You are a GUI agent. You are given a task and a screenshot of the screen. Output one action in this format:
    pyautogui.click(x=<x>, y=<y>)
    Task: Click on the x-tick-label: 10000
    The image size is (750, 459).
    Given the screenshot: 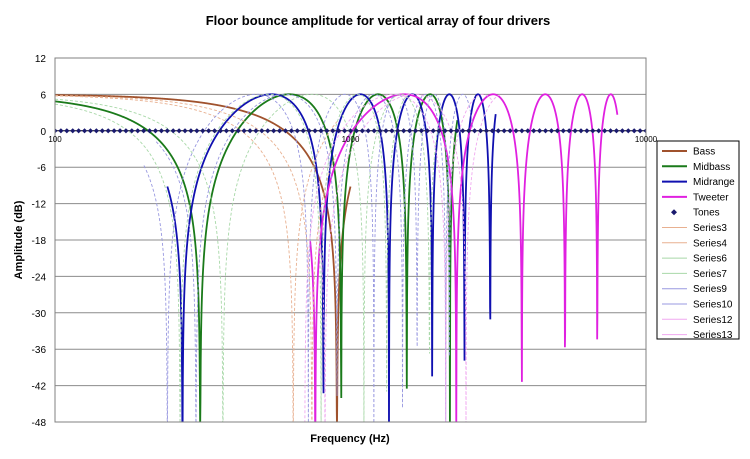 What is the action you would take?
    pyautogui.click(x=646, y=139)
    